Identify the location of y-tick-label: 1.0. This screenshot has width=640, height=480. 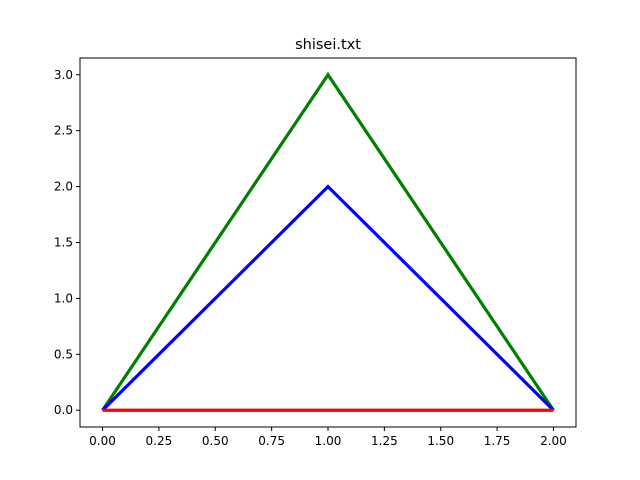
(63, 298).